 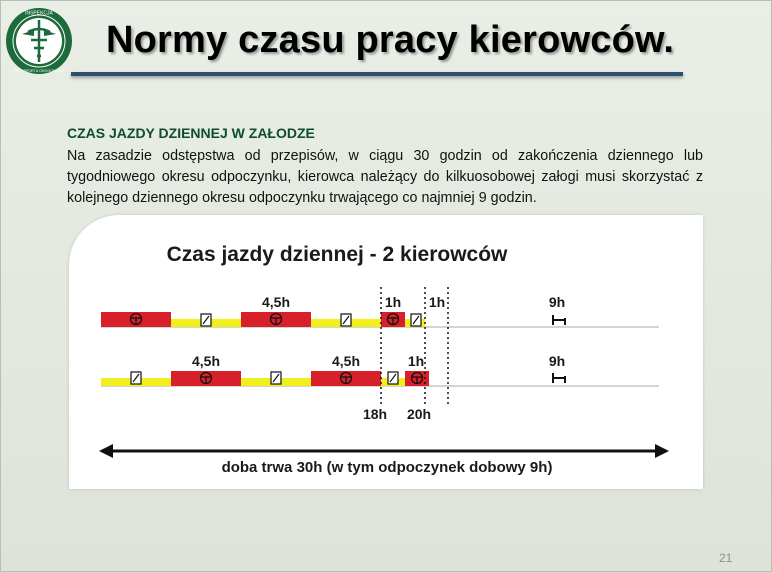 What do you see at coordinates (39, 14) in the screenshot?
I see `svg-text: INSPEKCJA` at bounding box center [39, 14].